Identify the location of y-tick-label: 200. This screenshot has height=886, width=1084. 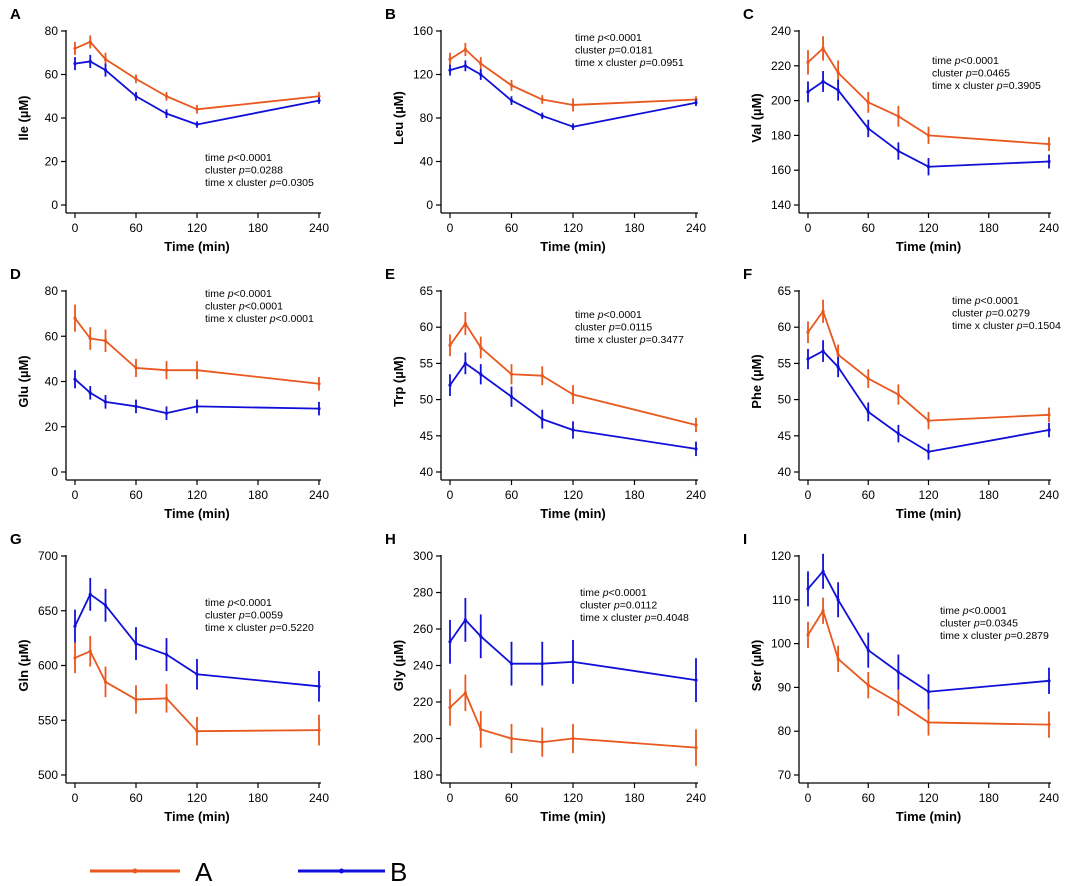
(423, 739).